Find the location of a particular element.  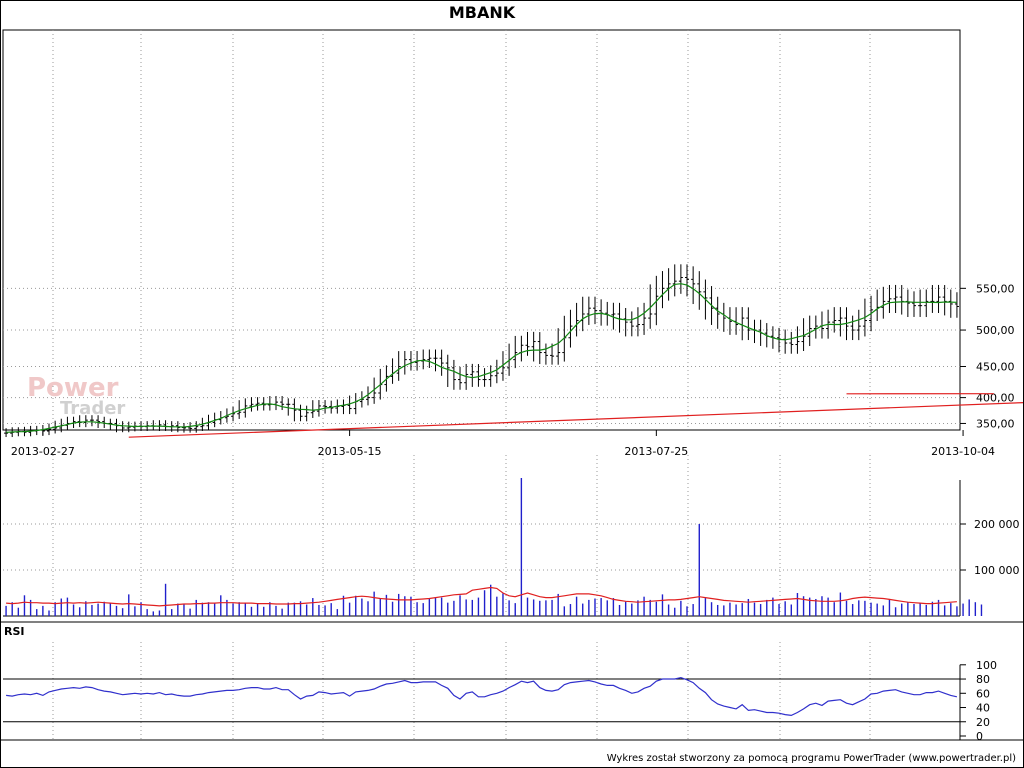

price-x-tick-label: 2013-02-27 is located at coordinates (43, 451).